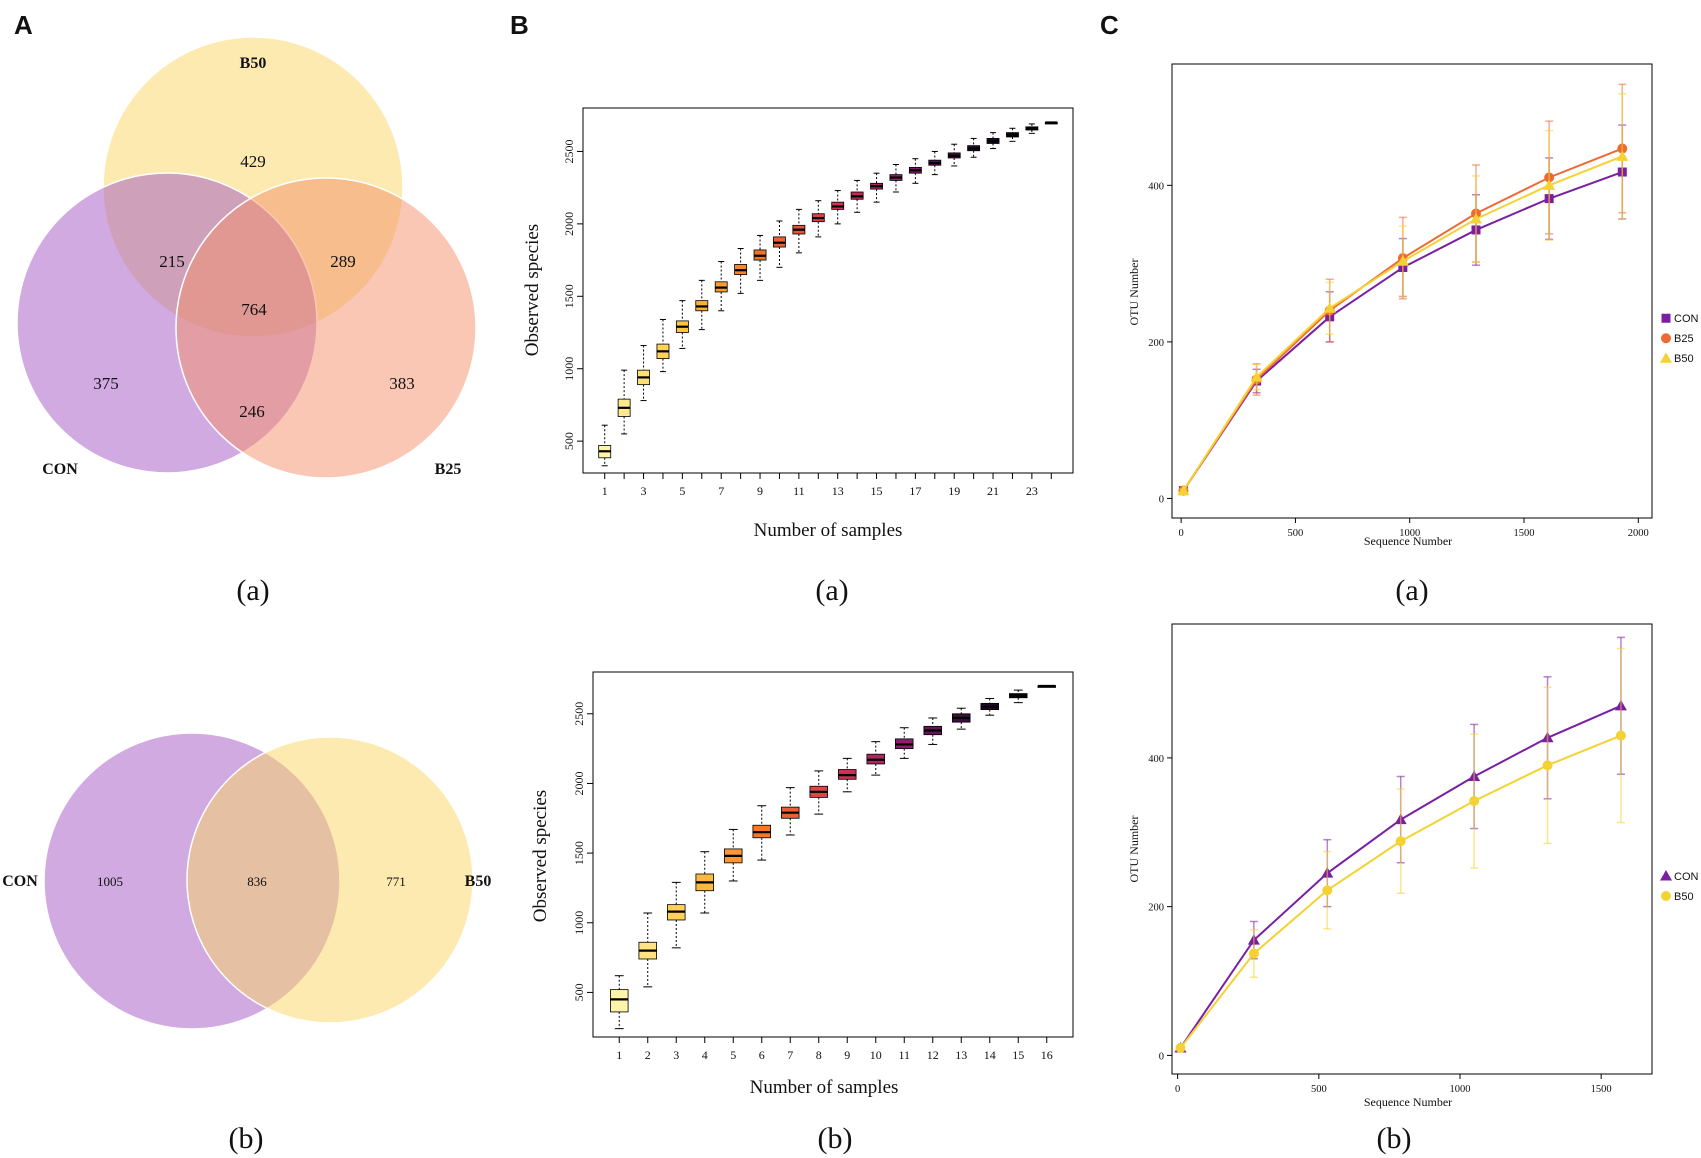 The image size is (1701, 1158). Describe the element at coordinates (933, 1055) in the screenshot. I see `boxplot-b-xtick-label: 12` at that location.